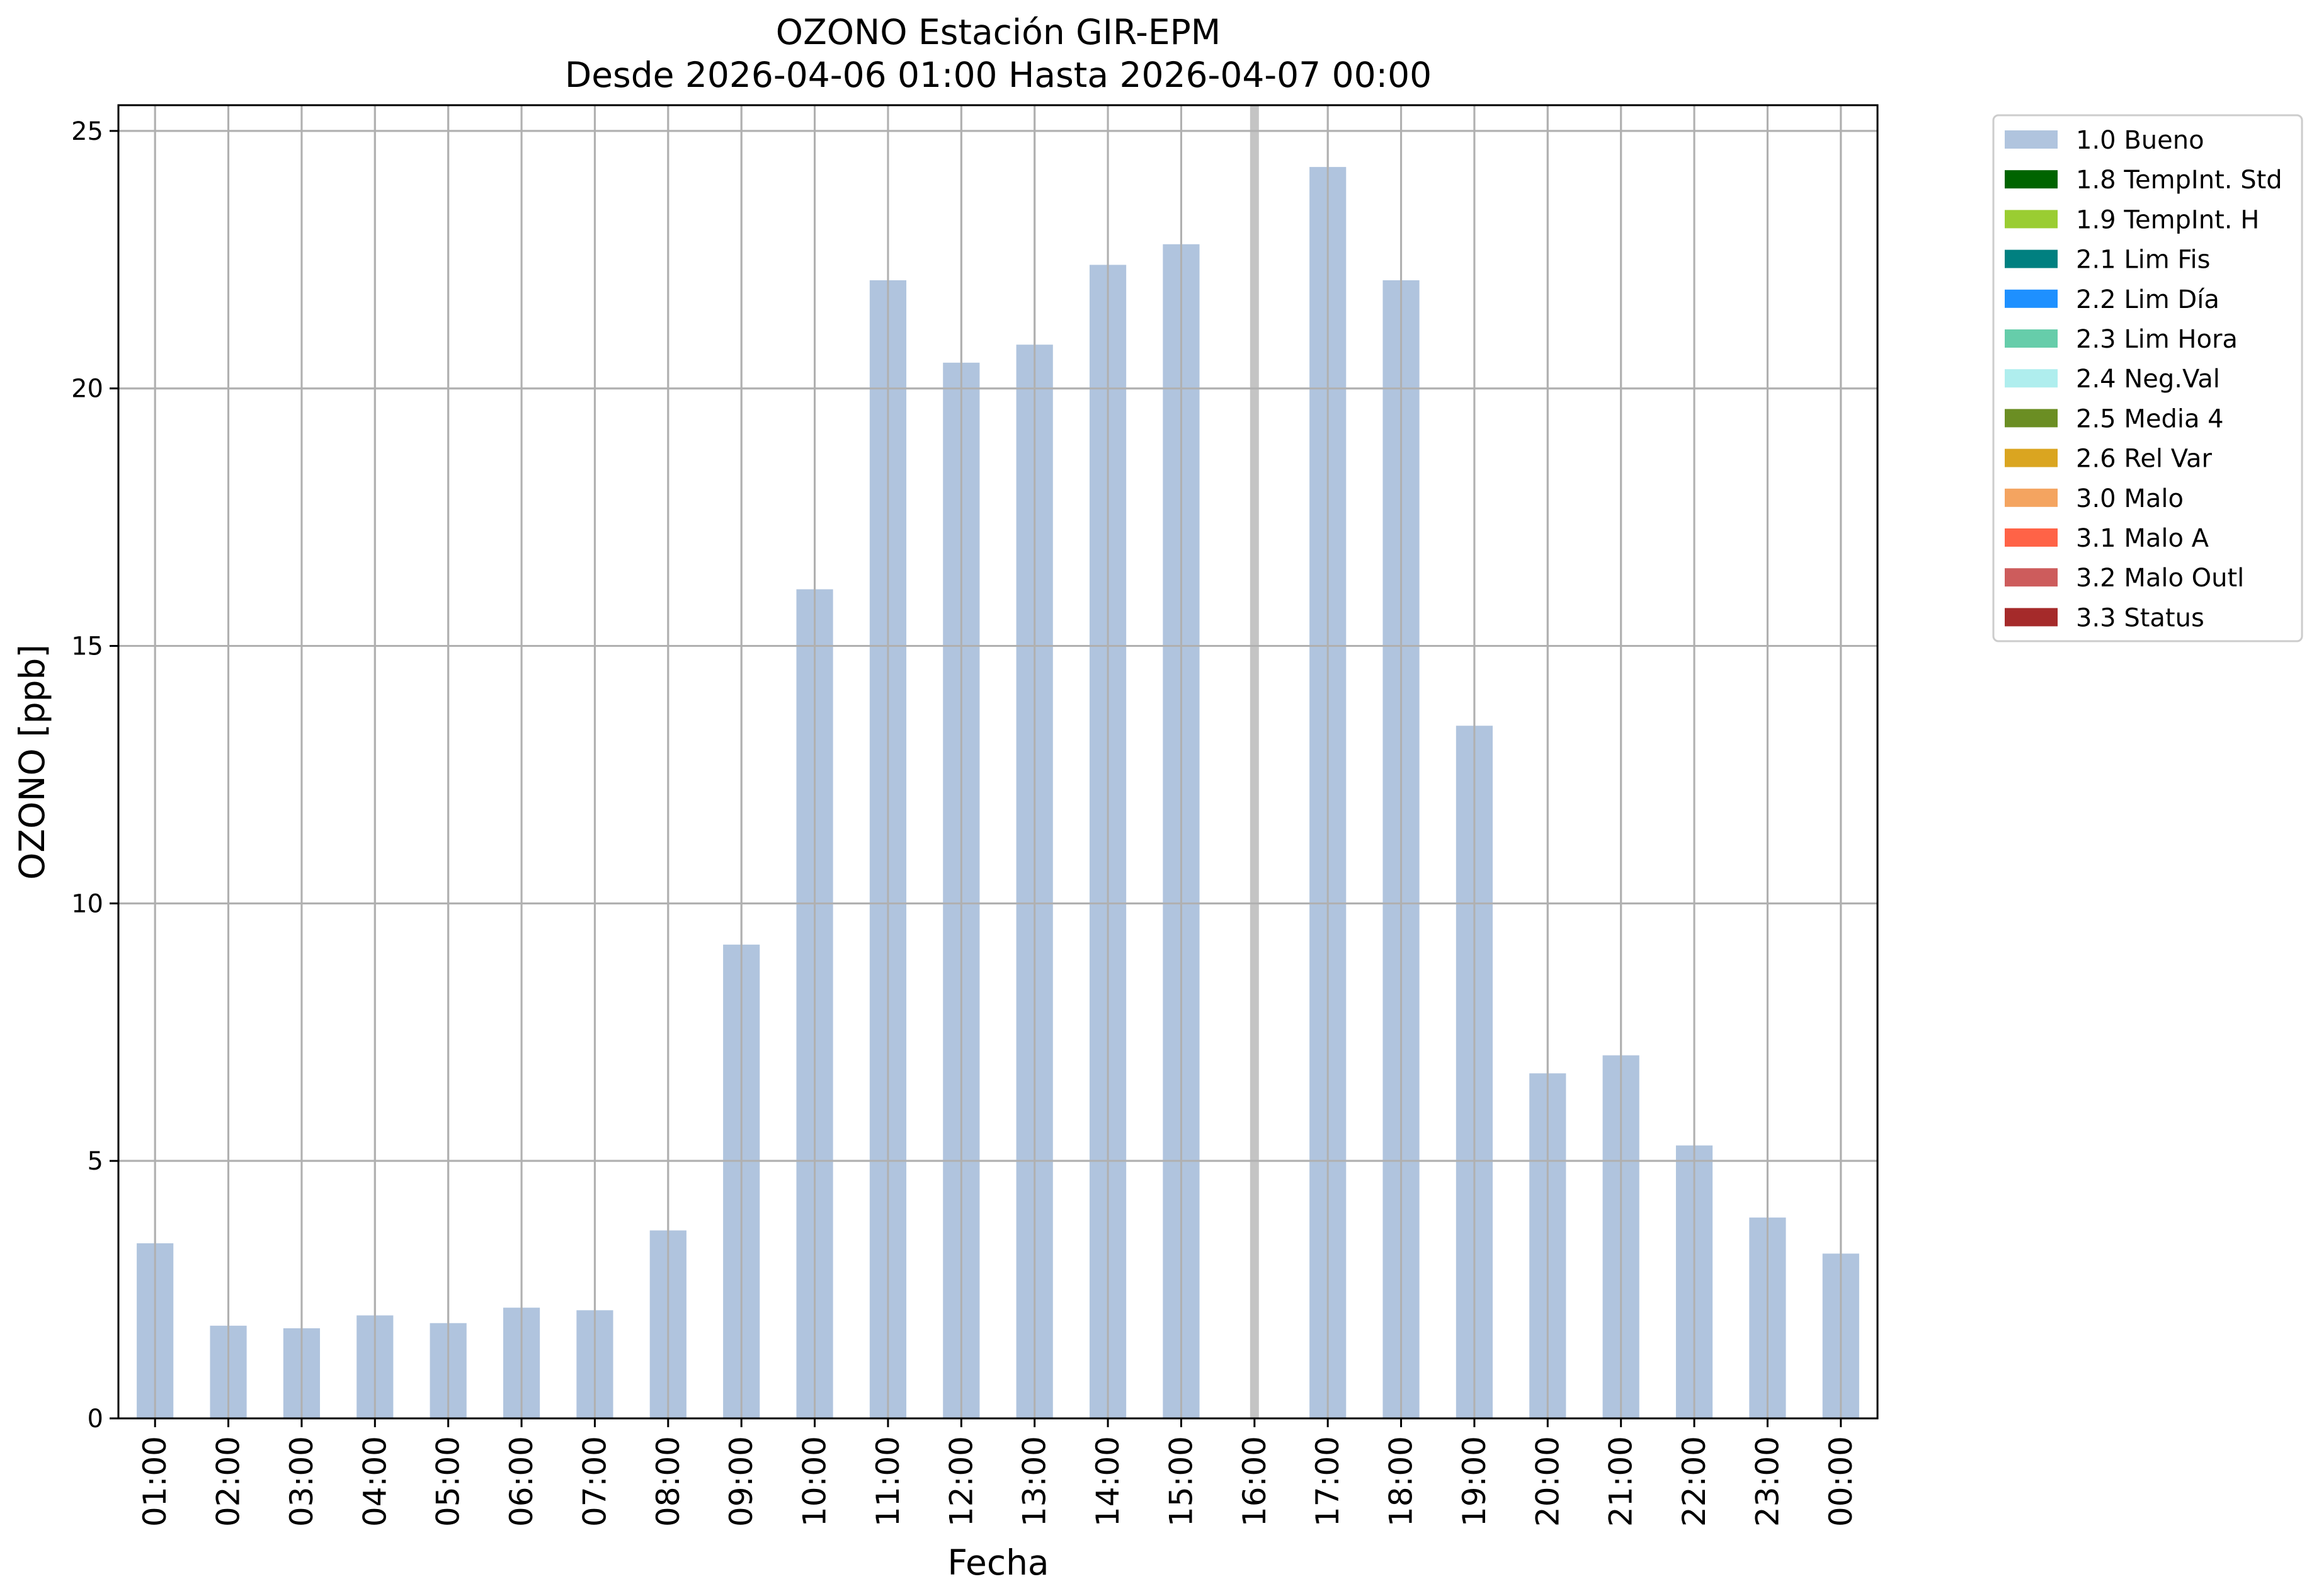 The width and height of the screenshot is (2319, 1596). I want to click on legend-frame, so click(2147, 378).